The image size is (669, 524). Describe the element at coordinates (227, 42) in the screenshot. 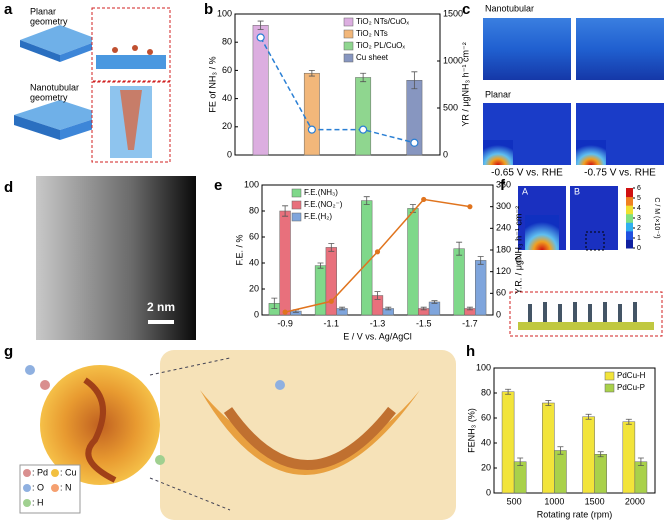

I see `y-tick-label: 80` at that location.